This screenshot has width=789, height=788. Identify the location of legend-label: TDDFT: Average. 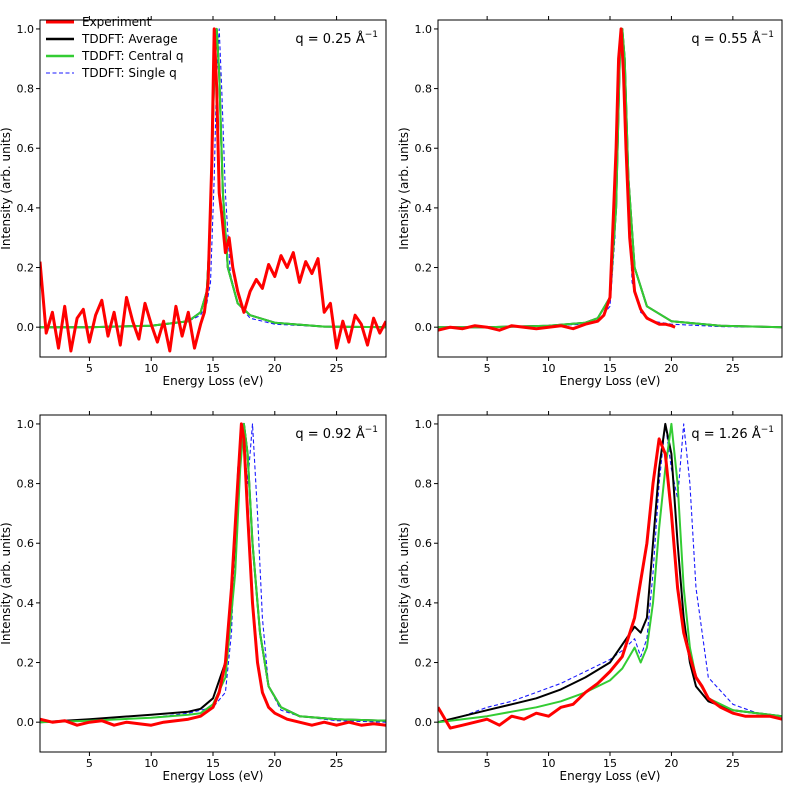
(129, 39).